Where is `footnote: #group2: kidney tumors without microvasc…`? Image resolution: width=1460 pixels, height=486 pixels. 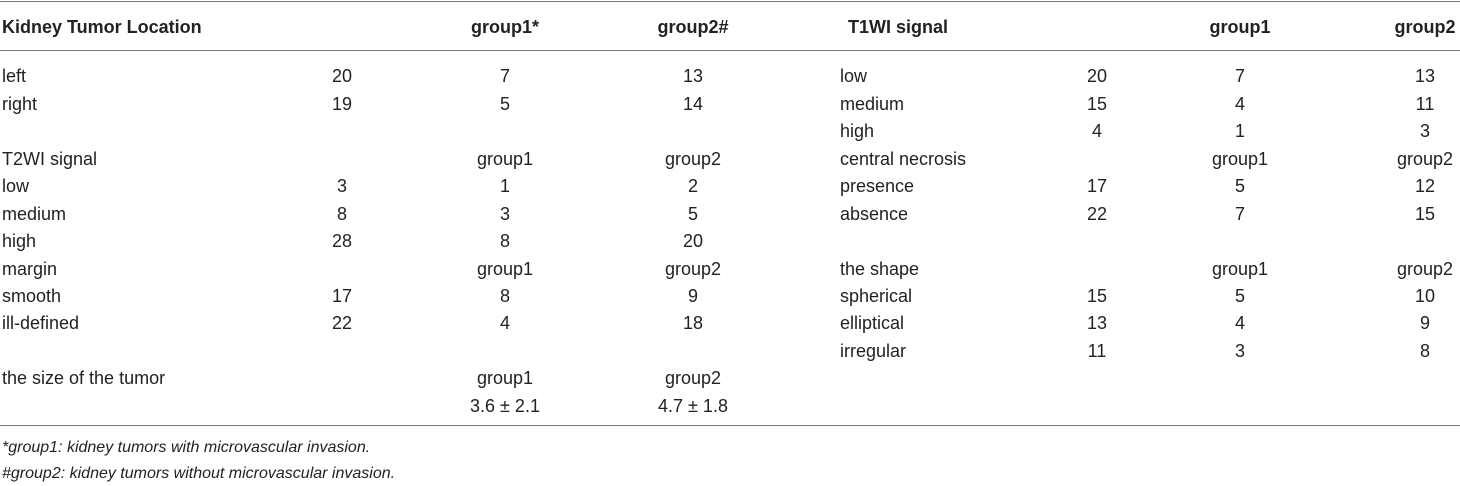
footnote: #group2: kidney tumors without microvasc… is located at coordinates (199, 473).